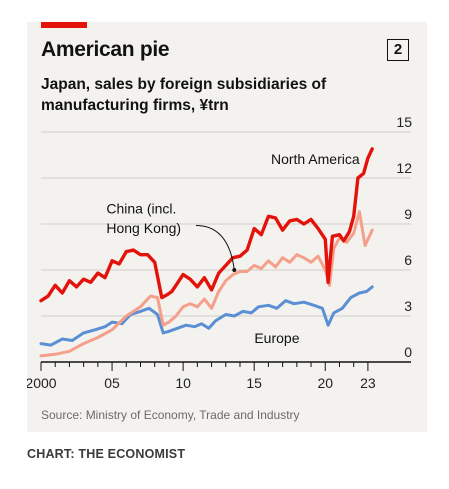  Describe the element at coordinates (408, 306) in the screenshot. I see `y-tick-label: 3` at that location.